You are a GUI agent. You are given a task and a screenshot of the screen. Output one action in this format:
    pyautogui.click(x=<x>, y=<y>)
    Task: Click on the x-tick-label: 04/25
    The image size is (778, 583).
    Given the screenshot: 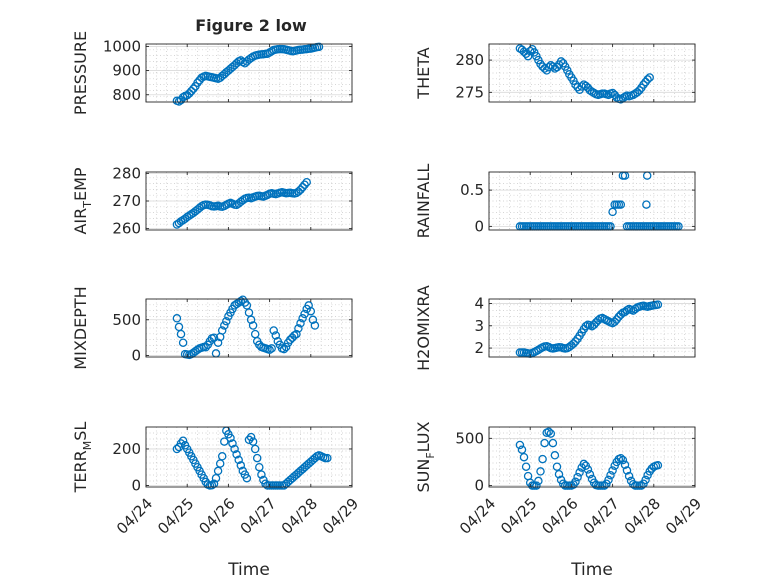 What is the action you would take?
    pyautogui.click(x=518, y=516)
    